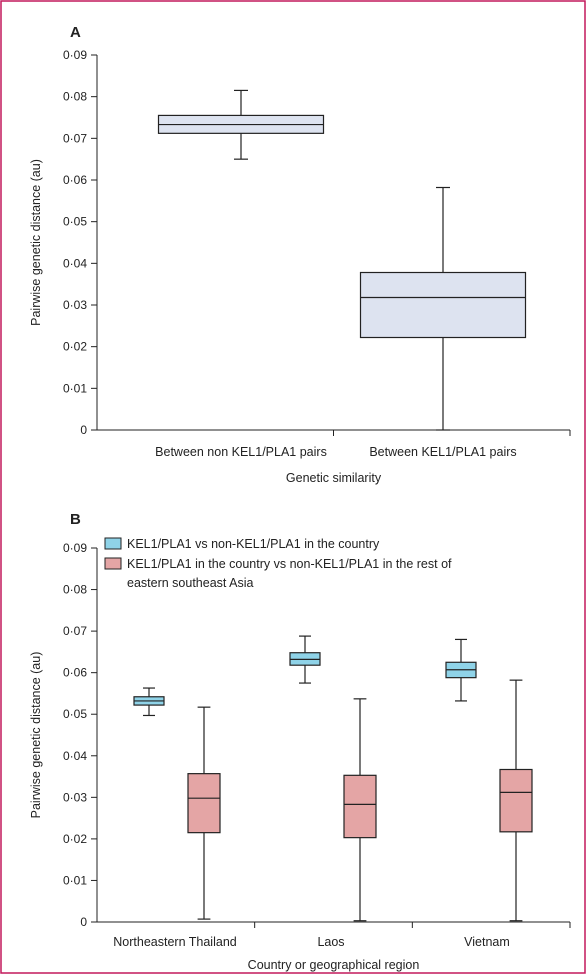  Describe the element at coordinates (330, 942) in the screenshot. I see `x-category-label: Laos` at that location.